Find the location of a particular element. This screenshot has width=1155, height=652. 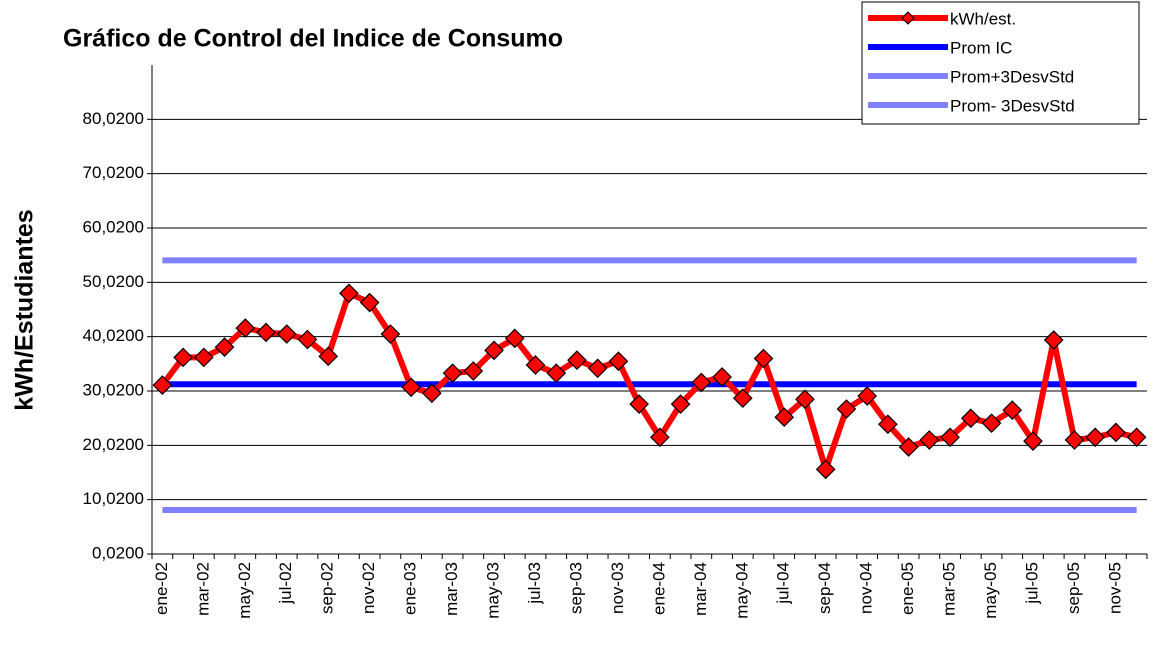

y-tick-label: 40,0200 is located at coordinates (113, 335).